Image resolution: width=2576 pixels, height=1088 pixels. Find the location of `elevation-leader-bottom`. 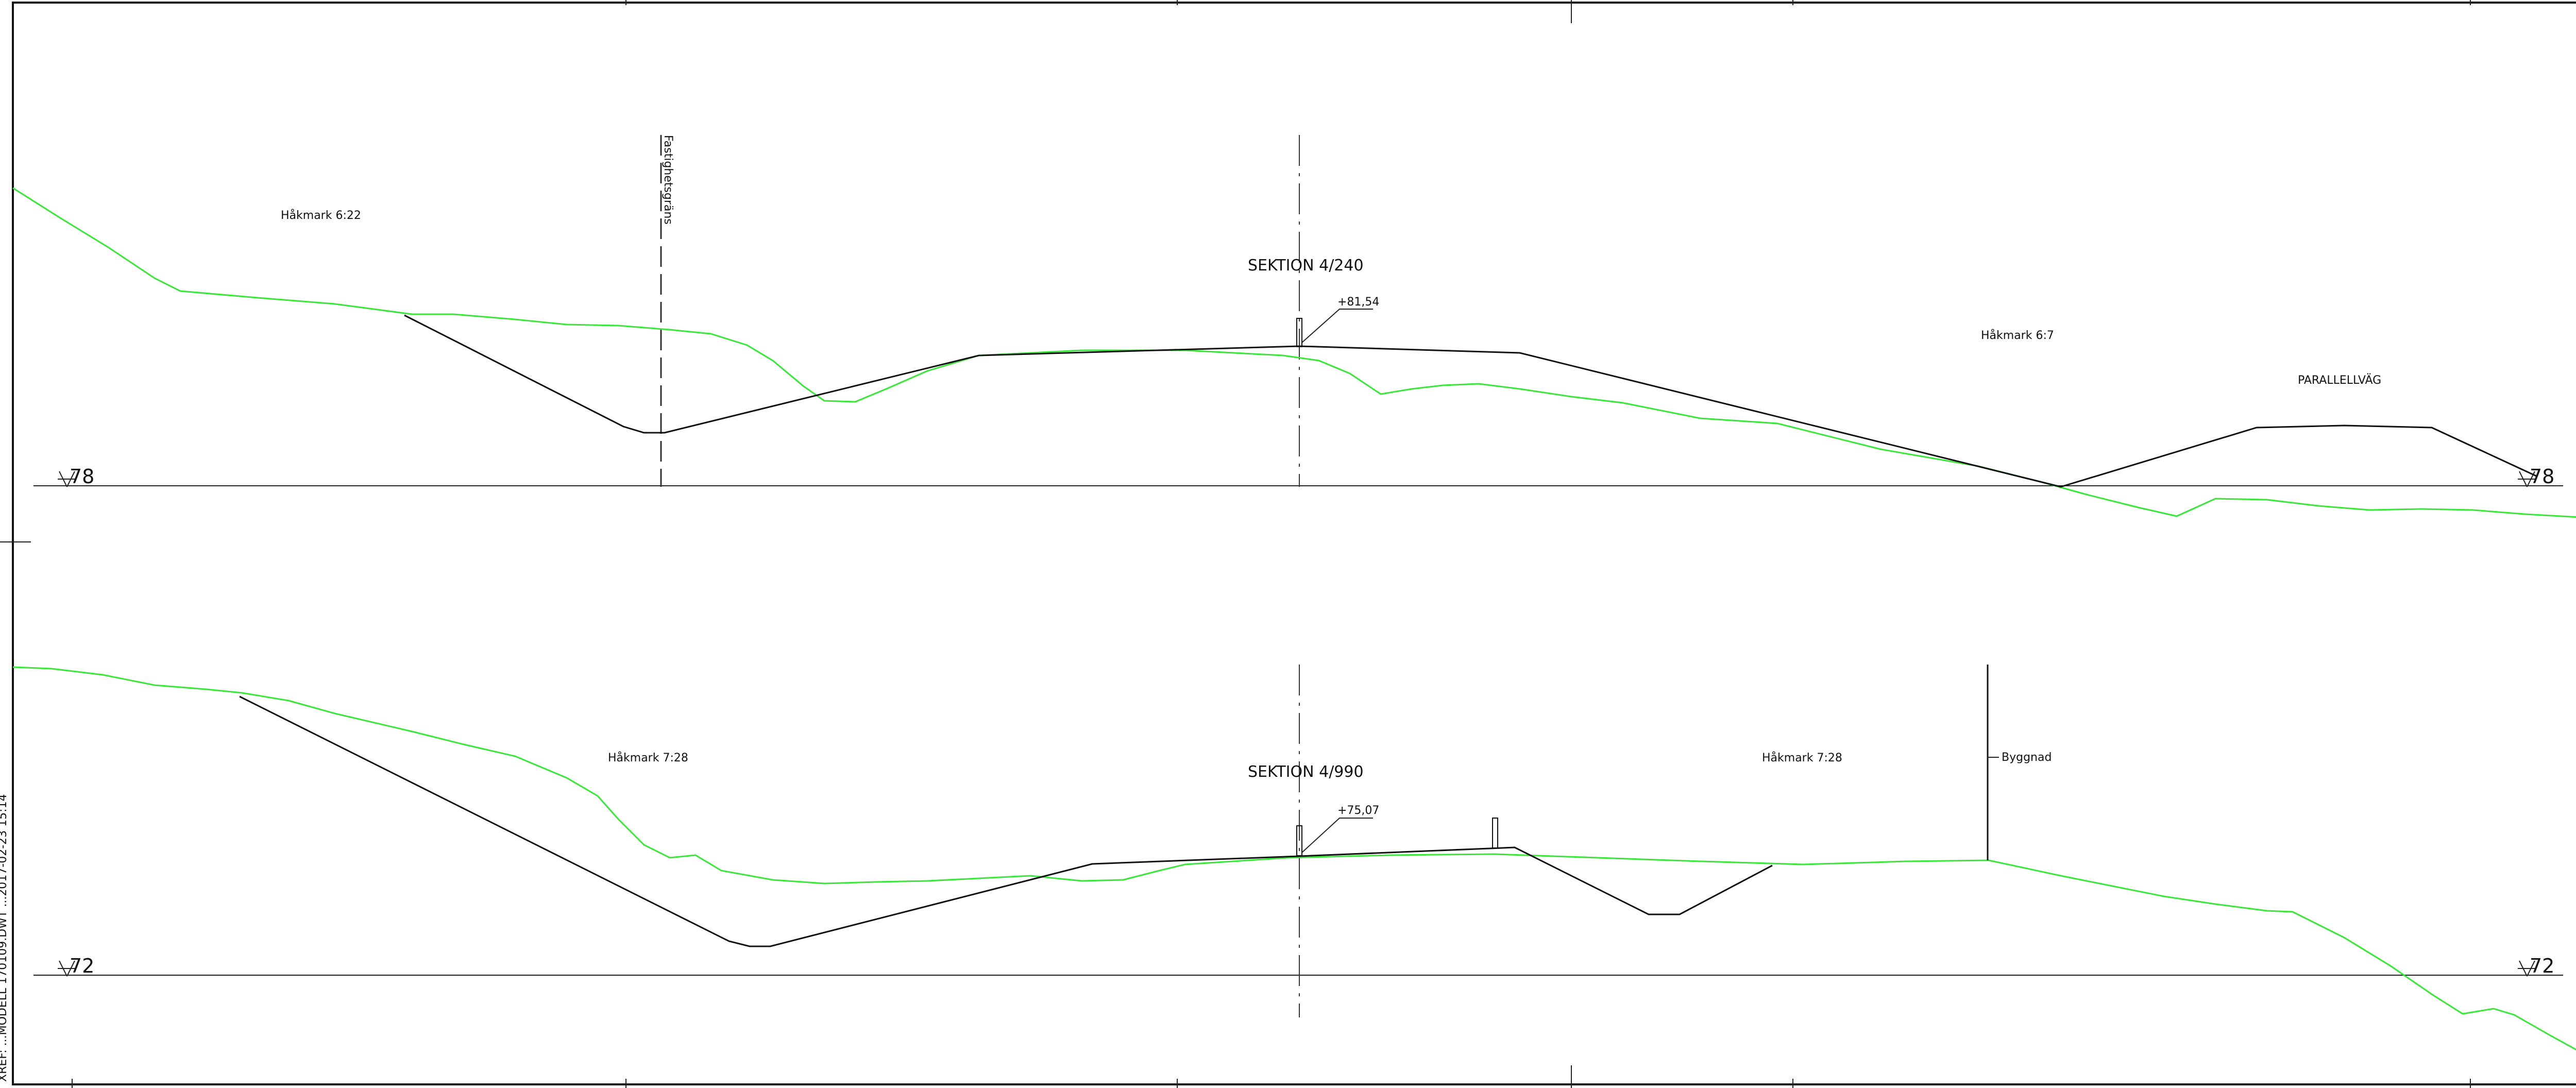

elevation-leader-bottom is located at coordinates (1337, 835).